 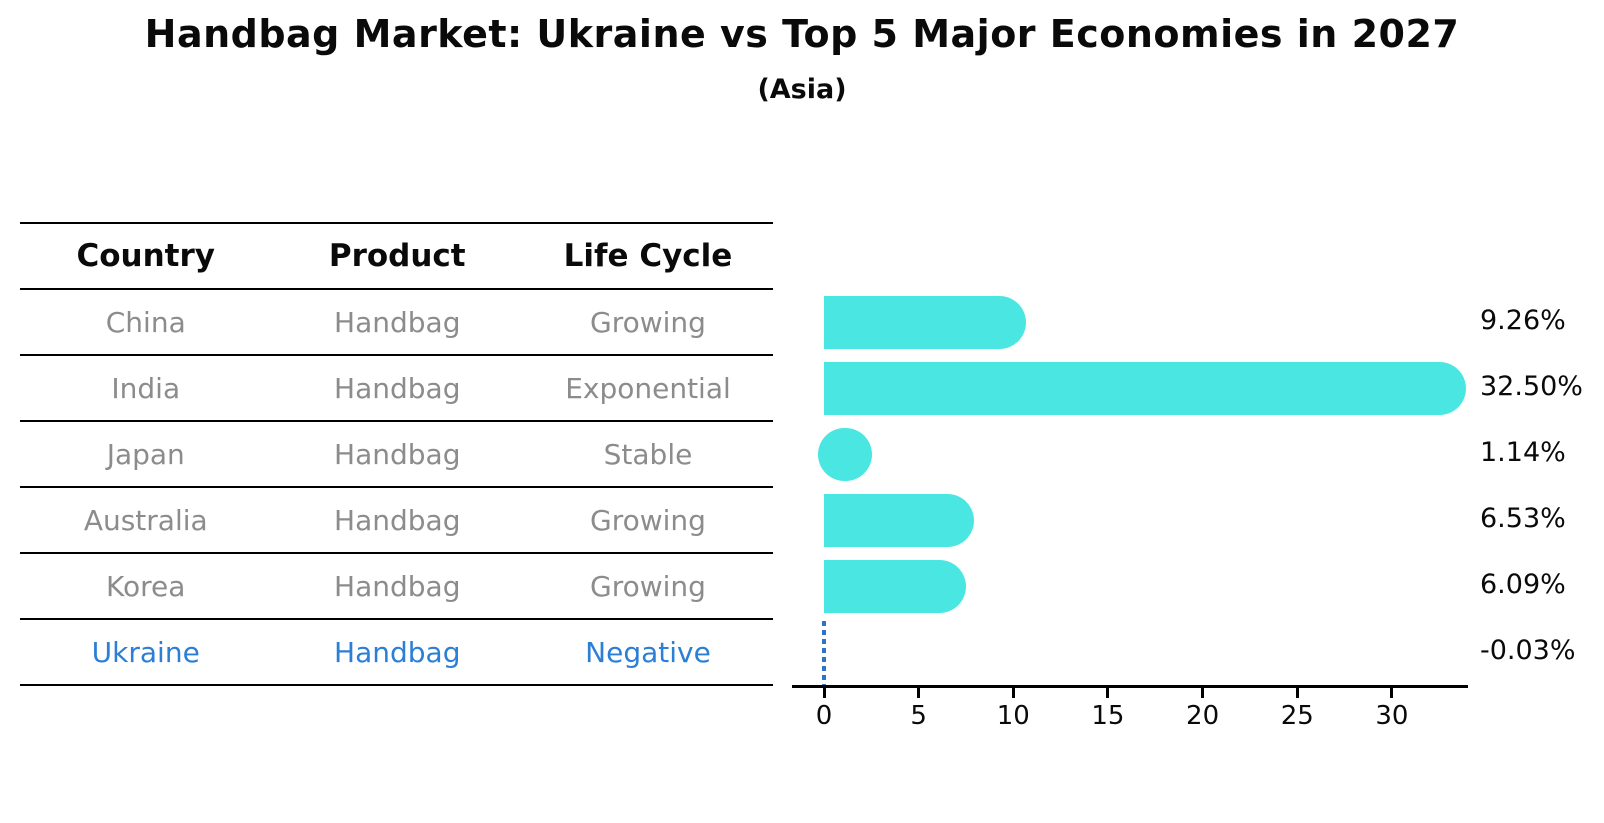 I want to click on value-label-ukraine: -0.03%, so click(x=1528, y=650).